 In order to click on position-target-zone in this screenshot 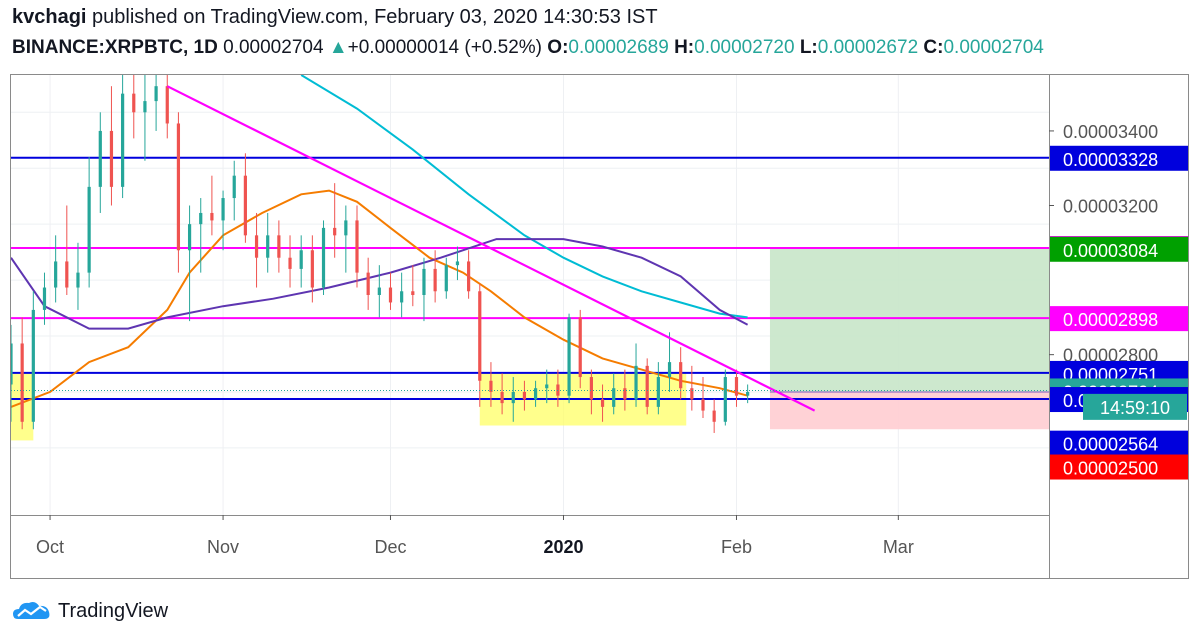, I will do `click(909, 320)`.